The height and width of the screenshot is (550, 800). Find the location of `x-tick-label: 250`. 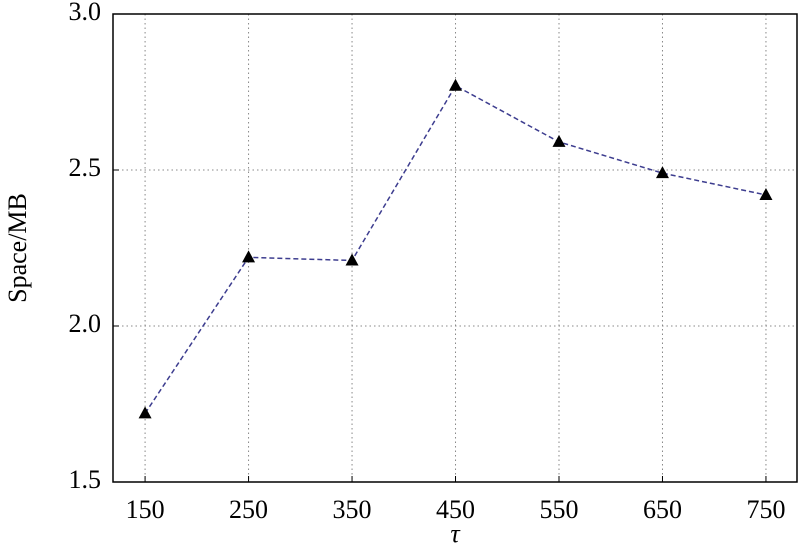

x-tick-label: 250 is located at coordinates (248, 509).